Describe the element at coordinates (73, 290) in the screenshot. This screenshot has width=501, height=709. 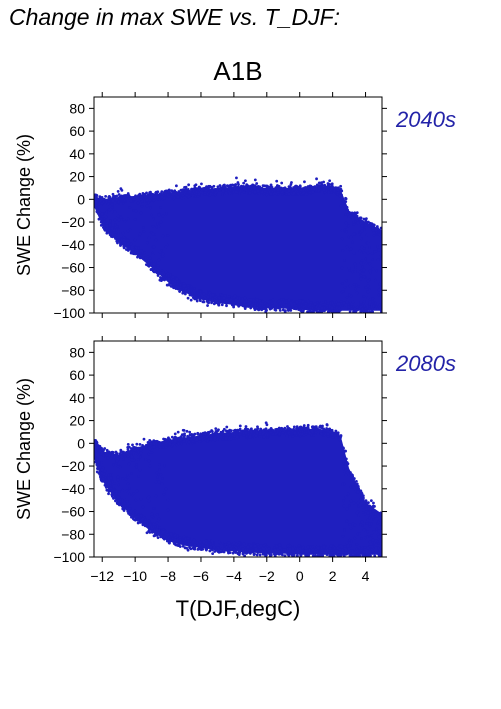
I see `y-tick-label: −80` at that location.